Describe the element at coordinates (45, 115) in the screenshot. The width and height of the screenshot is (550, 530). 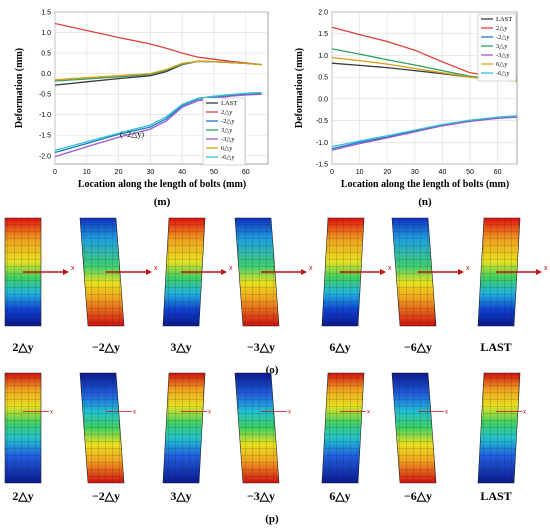
I see `y-tick-label: -1.0` at that location.